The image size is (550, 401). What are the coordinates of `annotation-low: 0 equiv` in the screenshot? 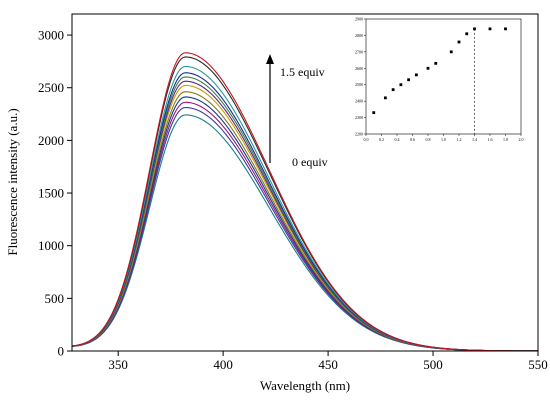 It's located at (310, 162).